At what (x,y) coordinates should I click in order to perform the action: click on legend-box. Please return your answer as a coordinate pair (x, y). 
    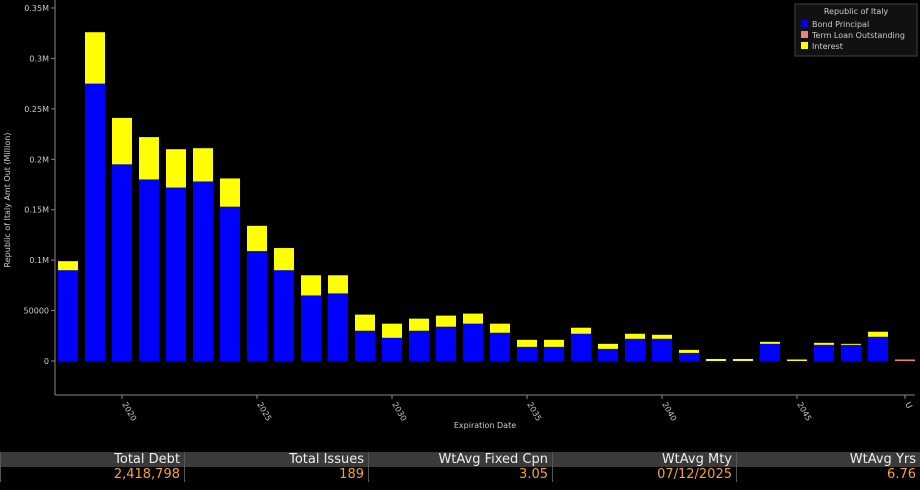
    Looking at the image, I should click on (856, 30).